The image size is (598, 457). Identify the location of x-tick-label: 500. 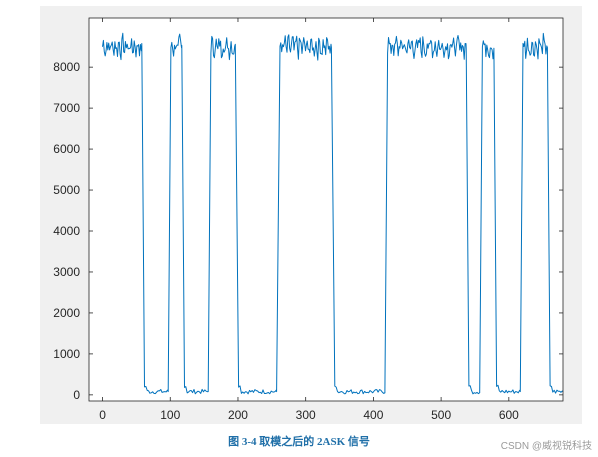
(441, 415).